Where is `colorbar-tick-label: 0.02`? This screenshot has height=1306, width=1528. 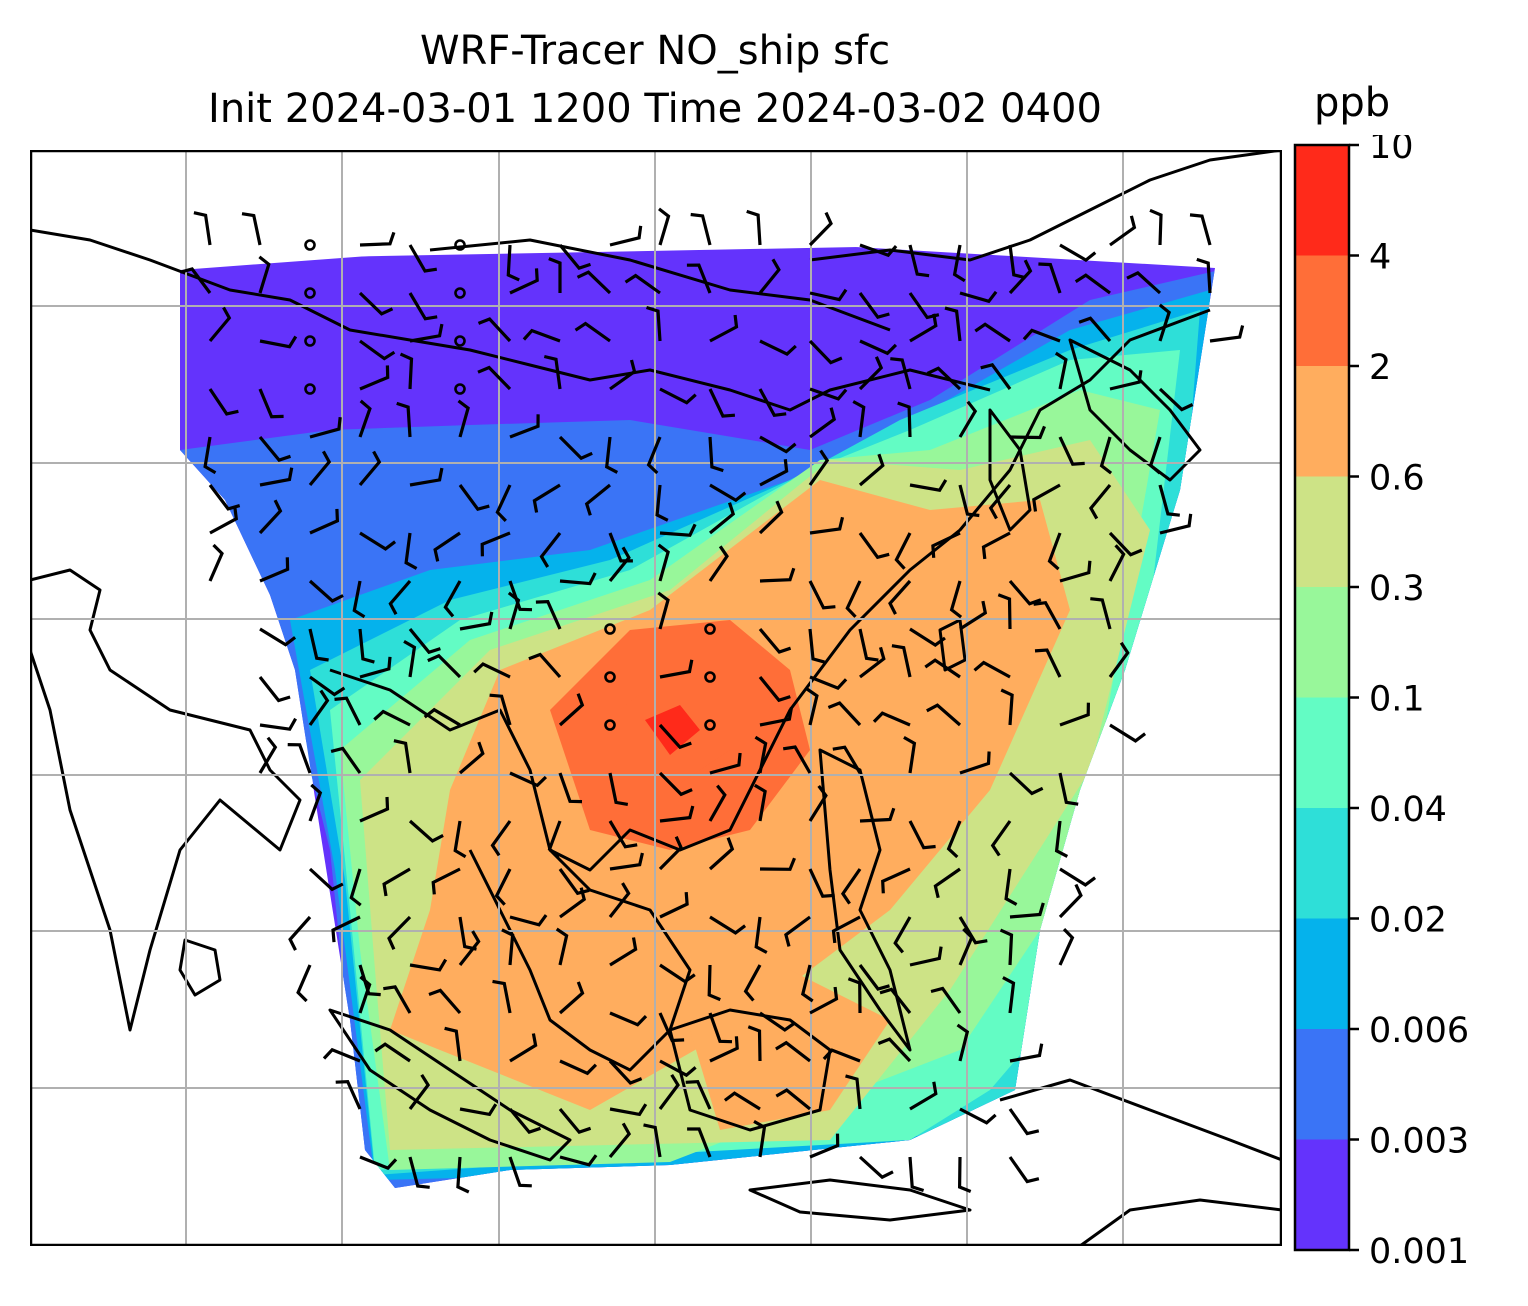 colorbar-tick-label: 0.02 is located at coordinates (1408, 921).